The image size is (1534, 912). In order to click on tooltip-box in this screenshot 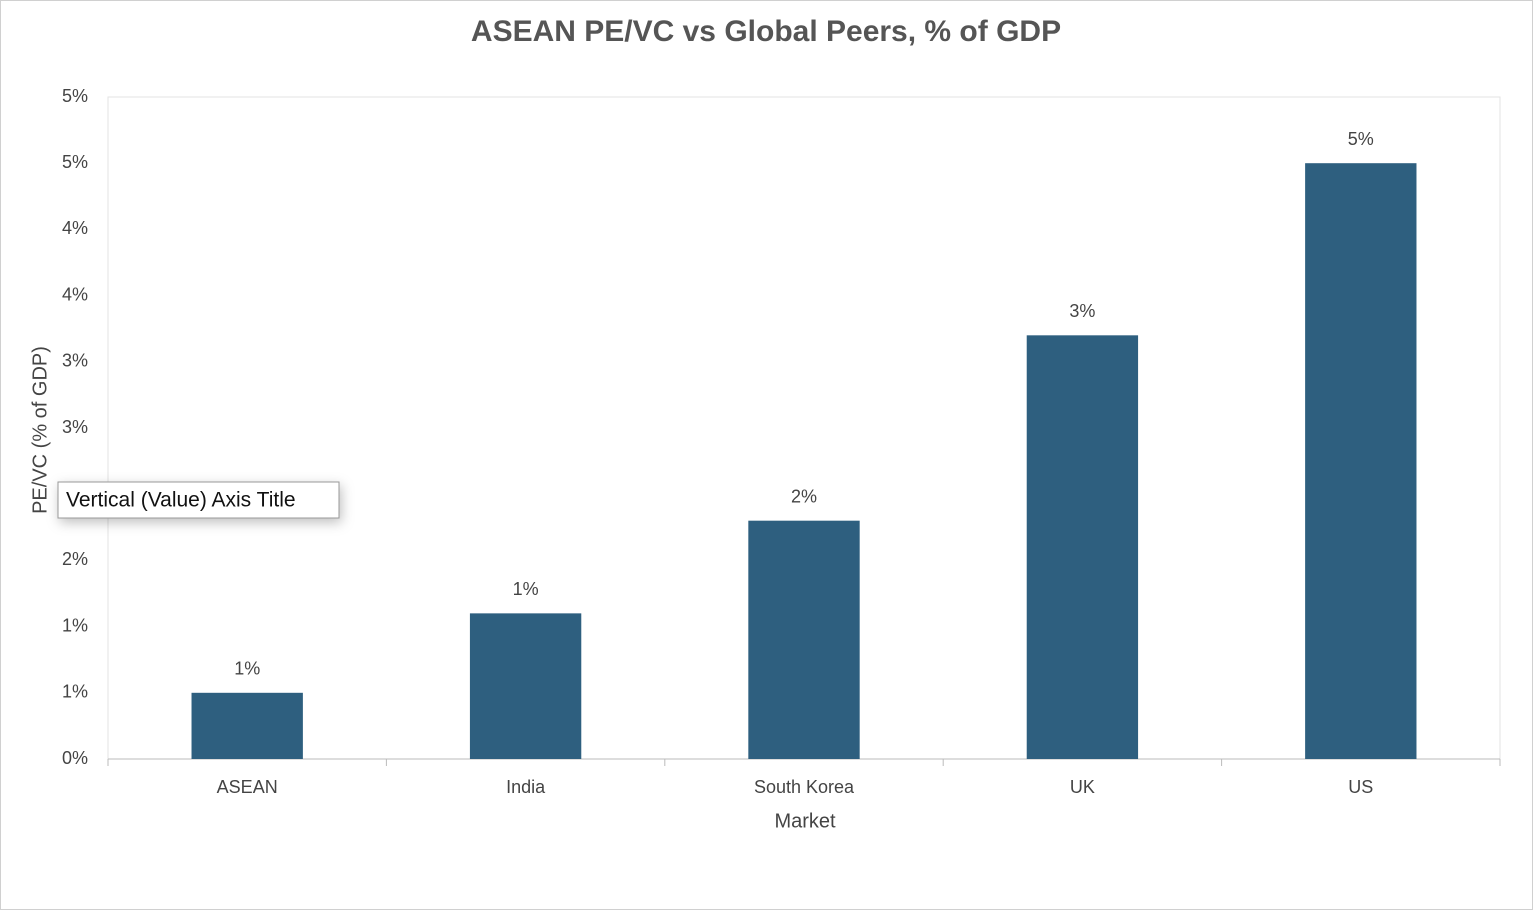, I will do `click(198, 500)`.